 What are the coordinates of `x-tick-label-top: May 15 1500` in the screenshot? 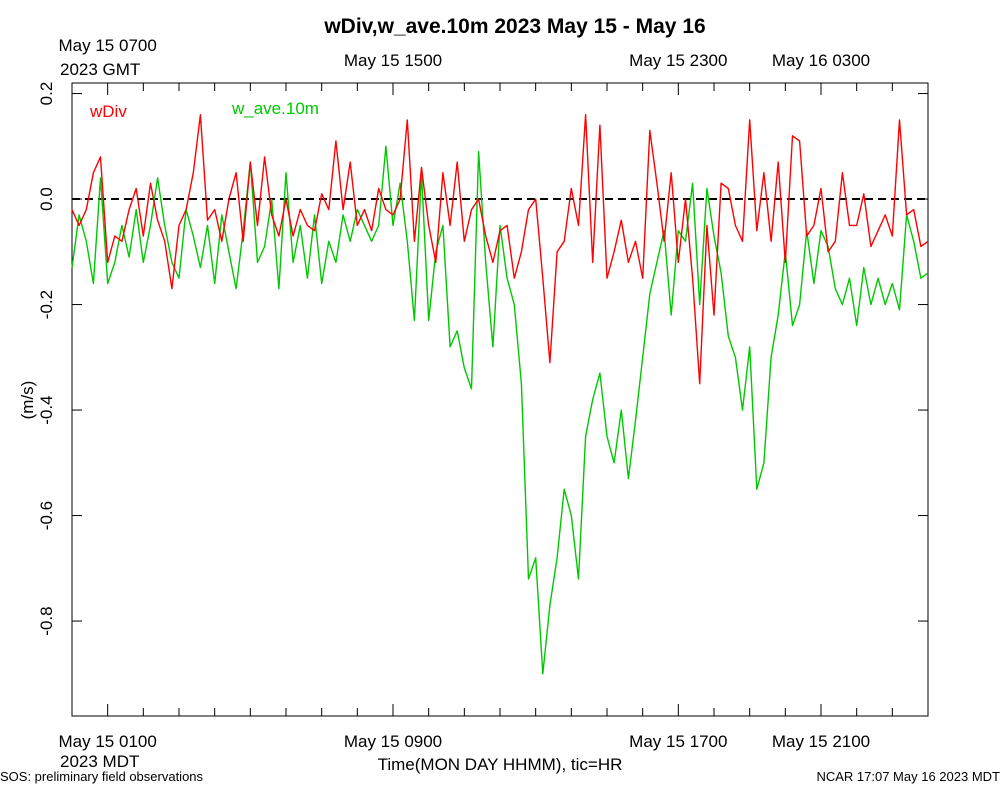 It's located at (393, 60).